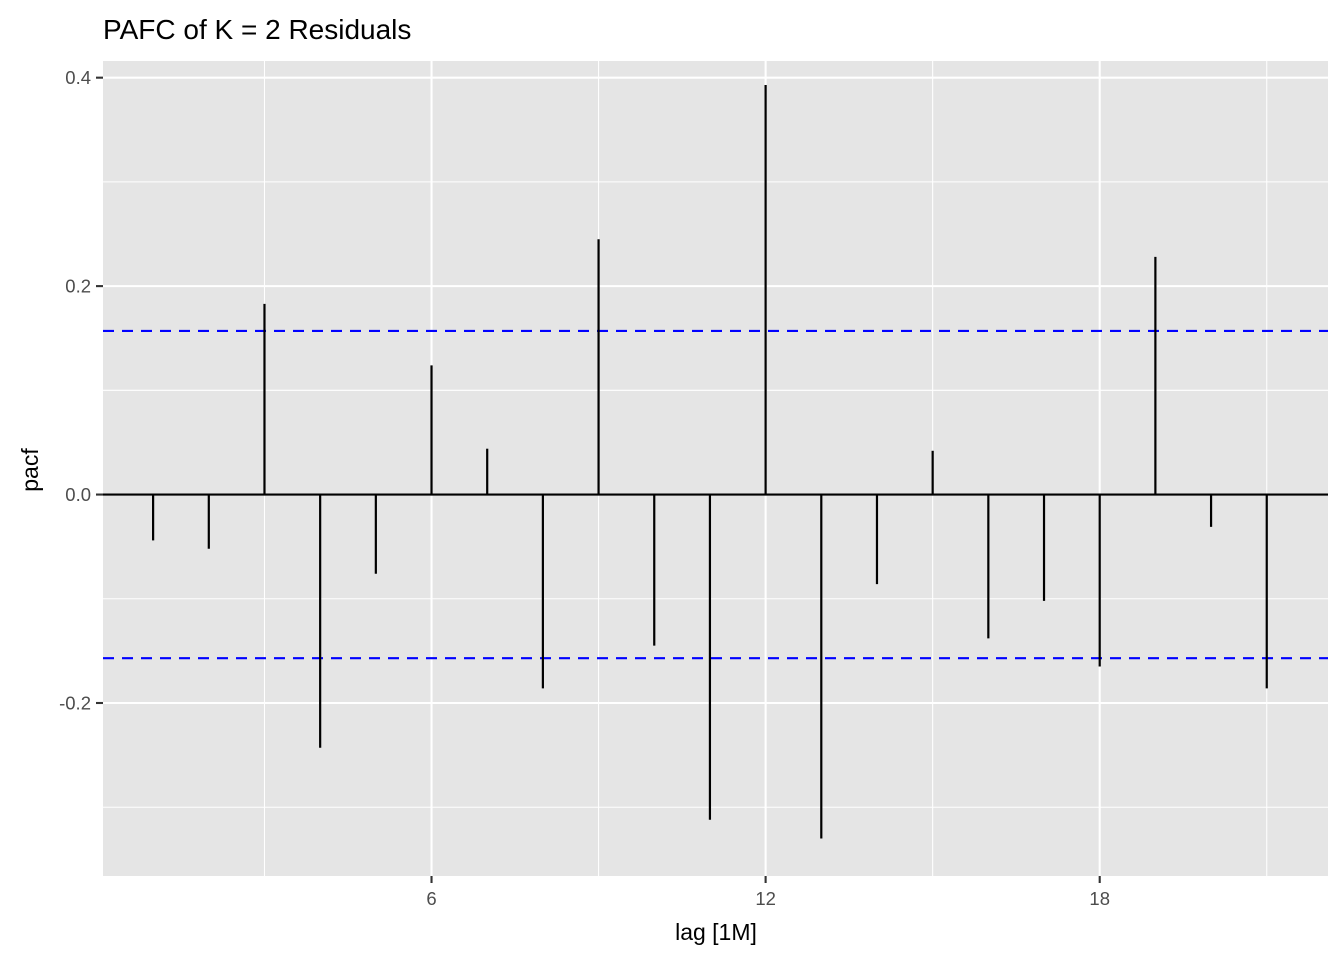 Image resolution: width=1344 pixels, height=960 pixels. What do you see at coordinates (716, 932) in the screenshot?
I see `x-axis-title: lag [1M]` at bounding box center [716, 932].